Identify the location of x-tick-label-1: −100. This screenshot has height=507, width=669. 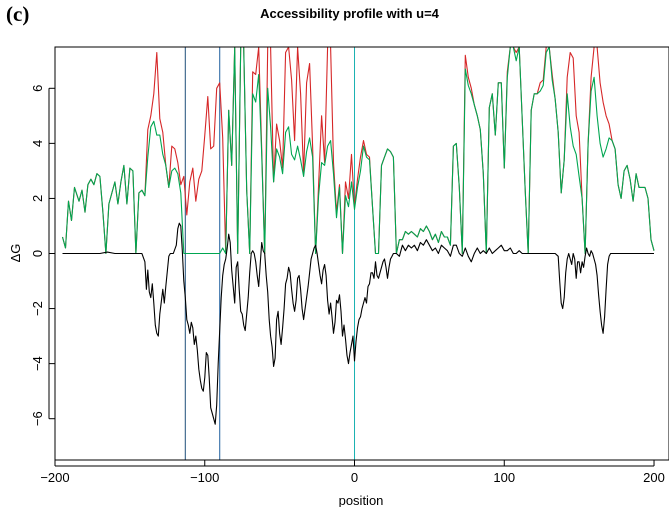
(204, 477).